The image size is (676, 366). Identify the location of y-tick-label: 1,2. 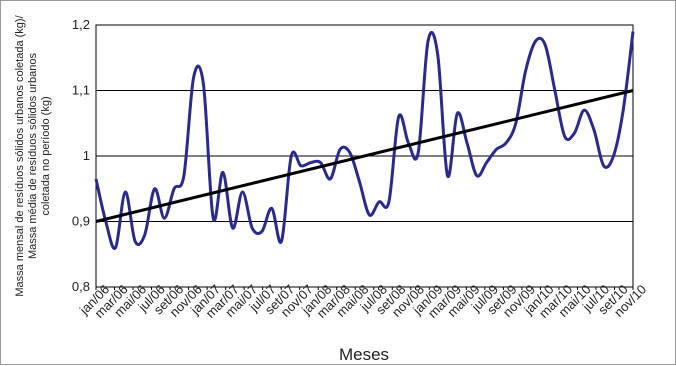
(81, 24).